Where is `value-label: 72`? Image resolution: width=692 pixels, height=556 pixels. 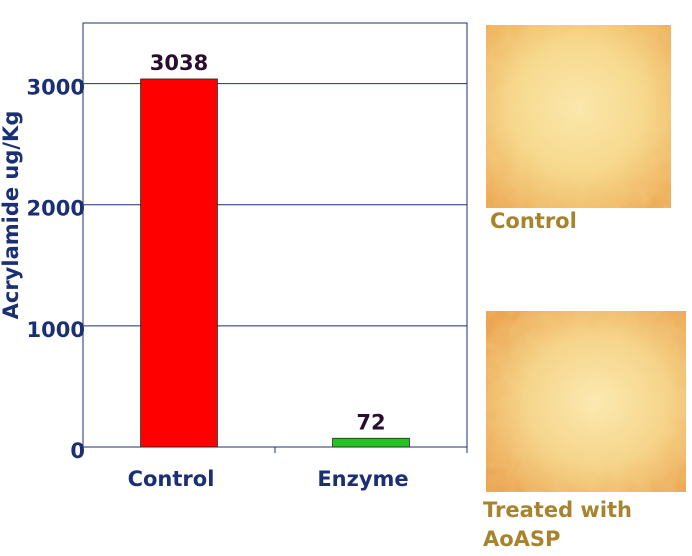
value-label: 72 is located at coordinates (370, 422).